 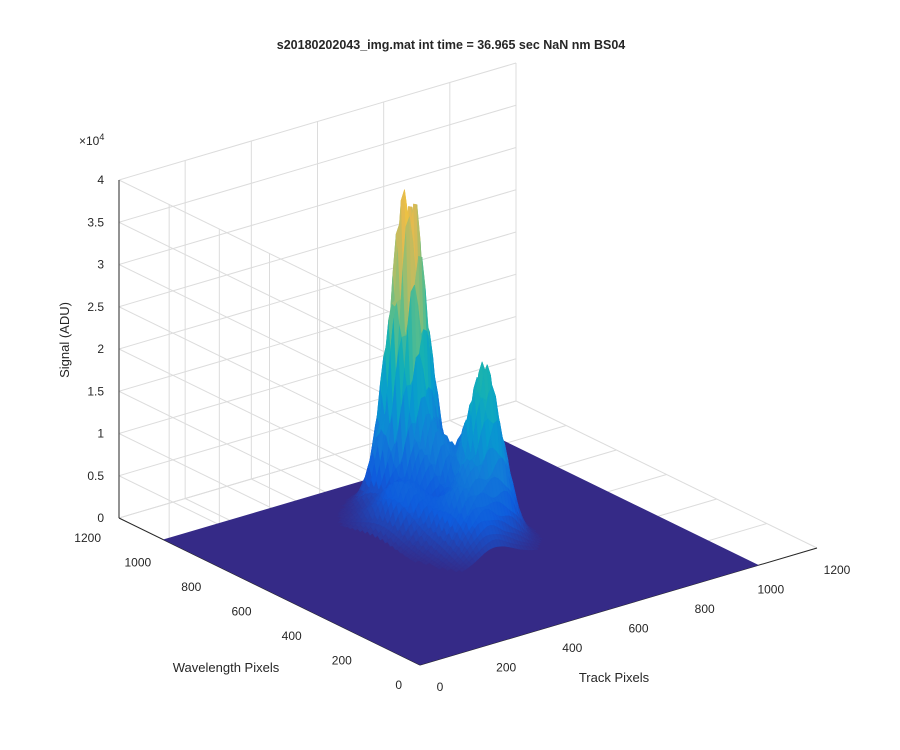 What do you see at coordinates (241, 612) in the screenshot?
I see `y-tick-label: 600` at bounding box center [241, 612].